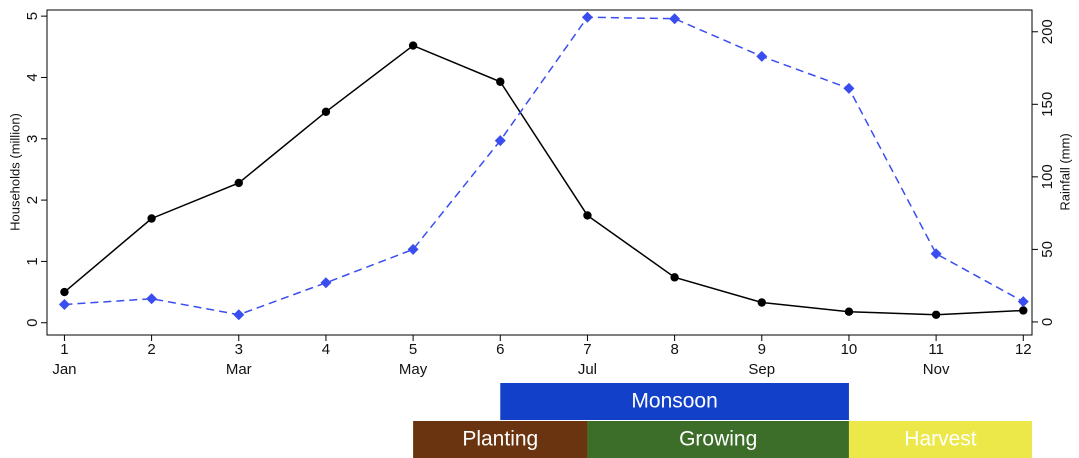 This screenshot has width=1079, height=458. I want to click on x-month-label: Mar, so click(239, 369).